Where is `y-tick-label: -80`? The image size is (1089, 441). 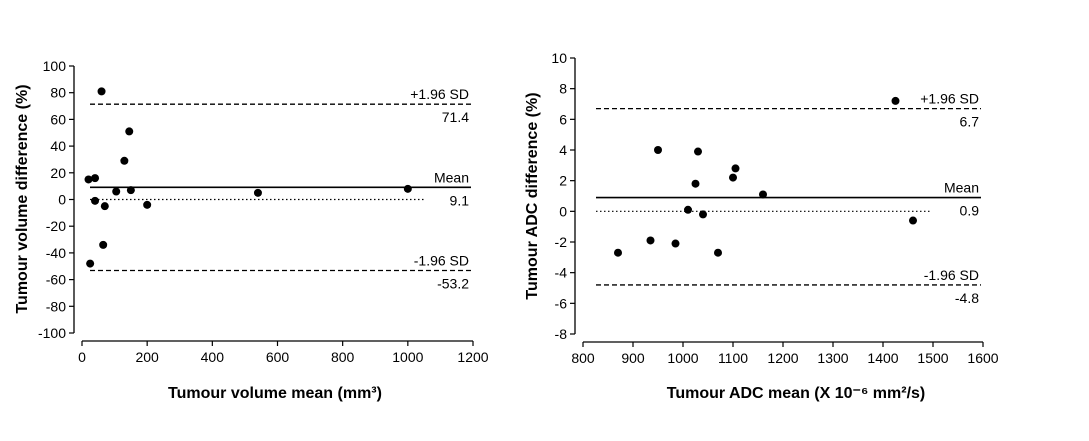 y-tick-label: -80 is located at coordinates (56, 306).